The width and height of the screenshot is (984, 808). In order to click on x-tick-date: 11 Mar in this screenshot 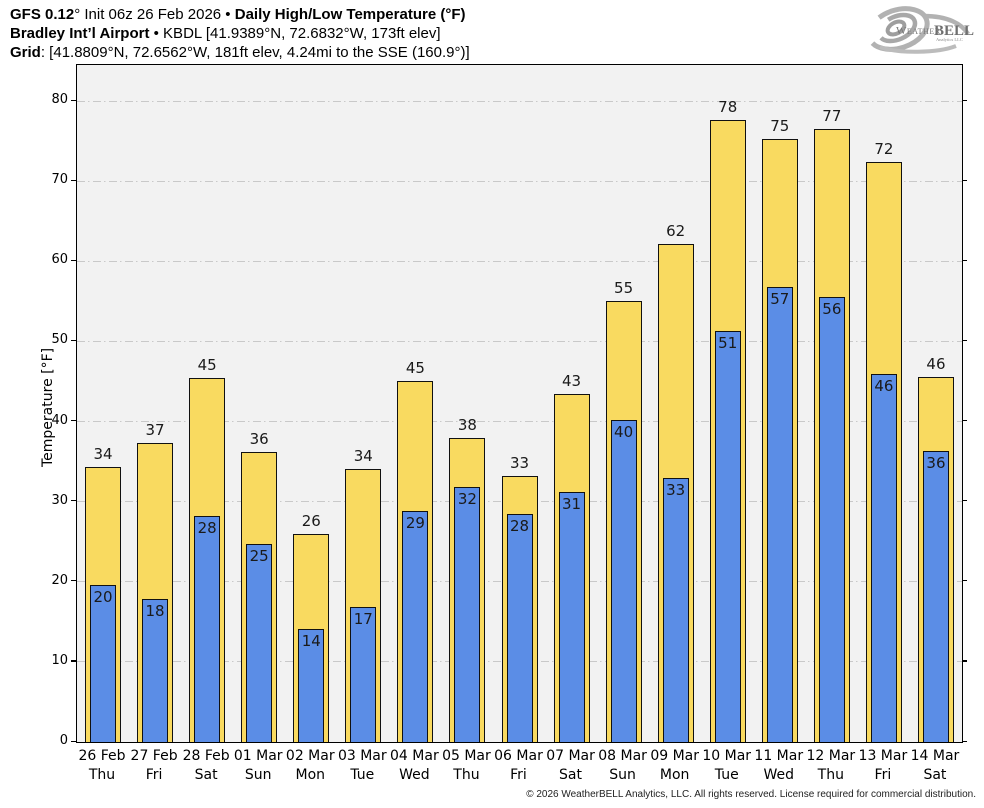, I will do `click(779, 756)`.